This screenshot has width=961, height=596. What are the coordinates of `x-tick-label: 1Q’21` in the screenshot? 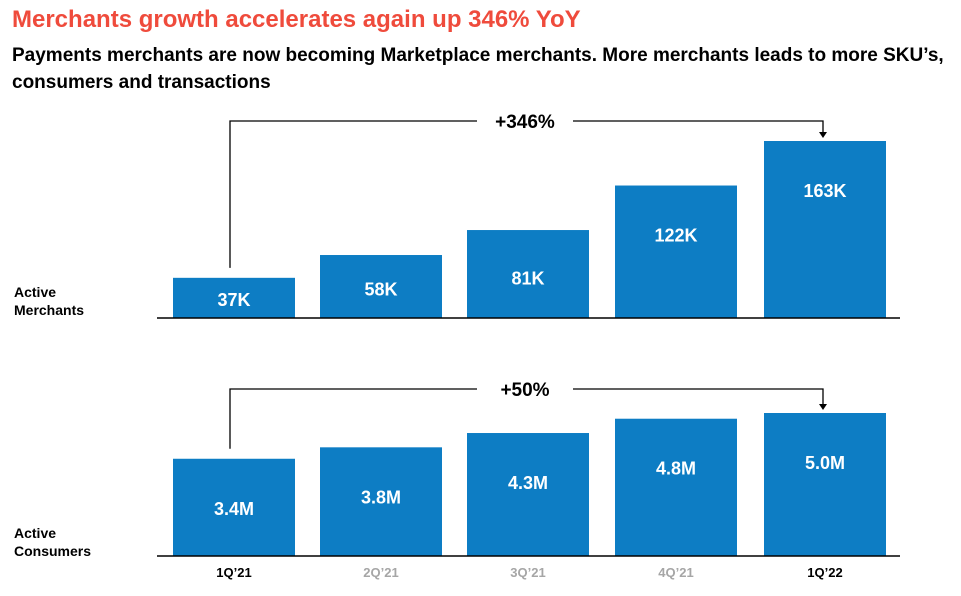 It's located at (233, 572).